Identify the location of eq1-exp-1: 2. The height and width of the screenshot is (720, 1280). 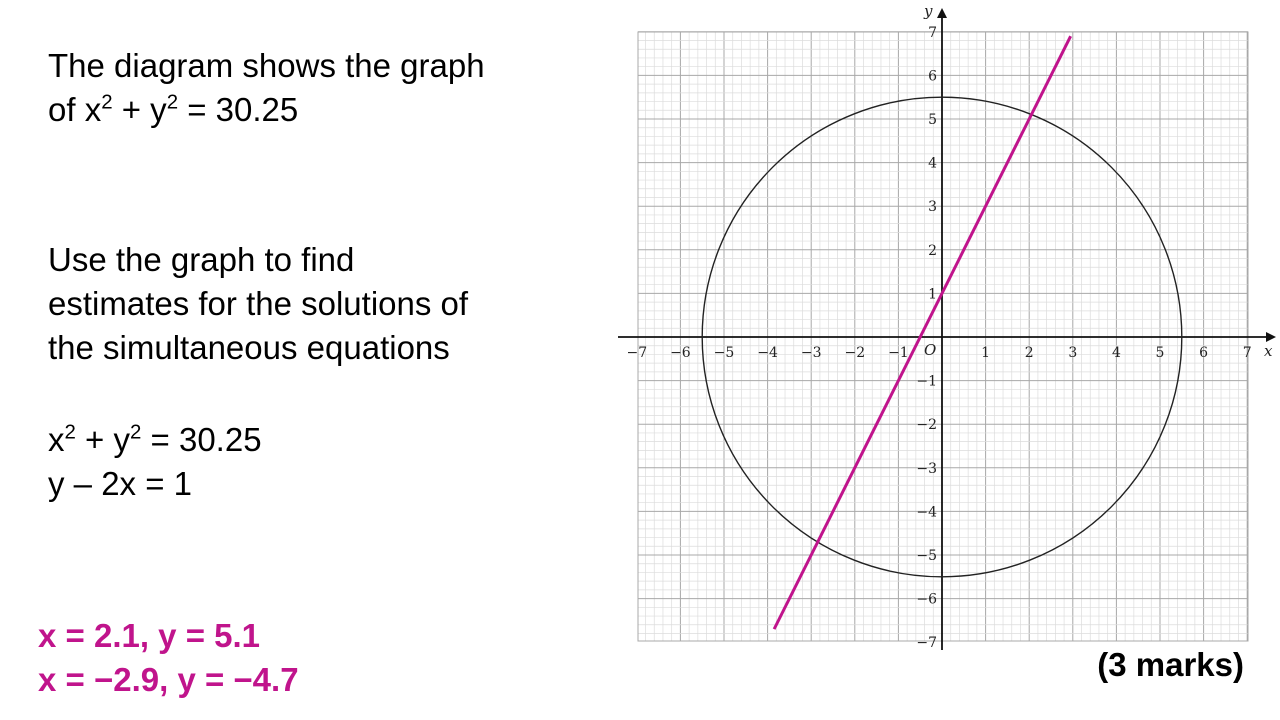
(70, 432).